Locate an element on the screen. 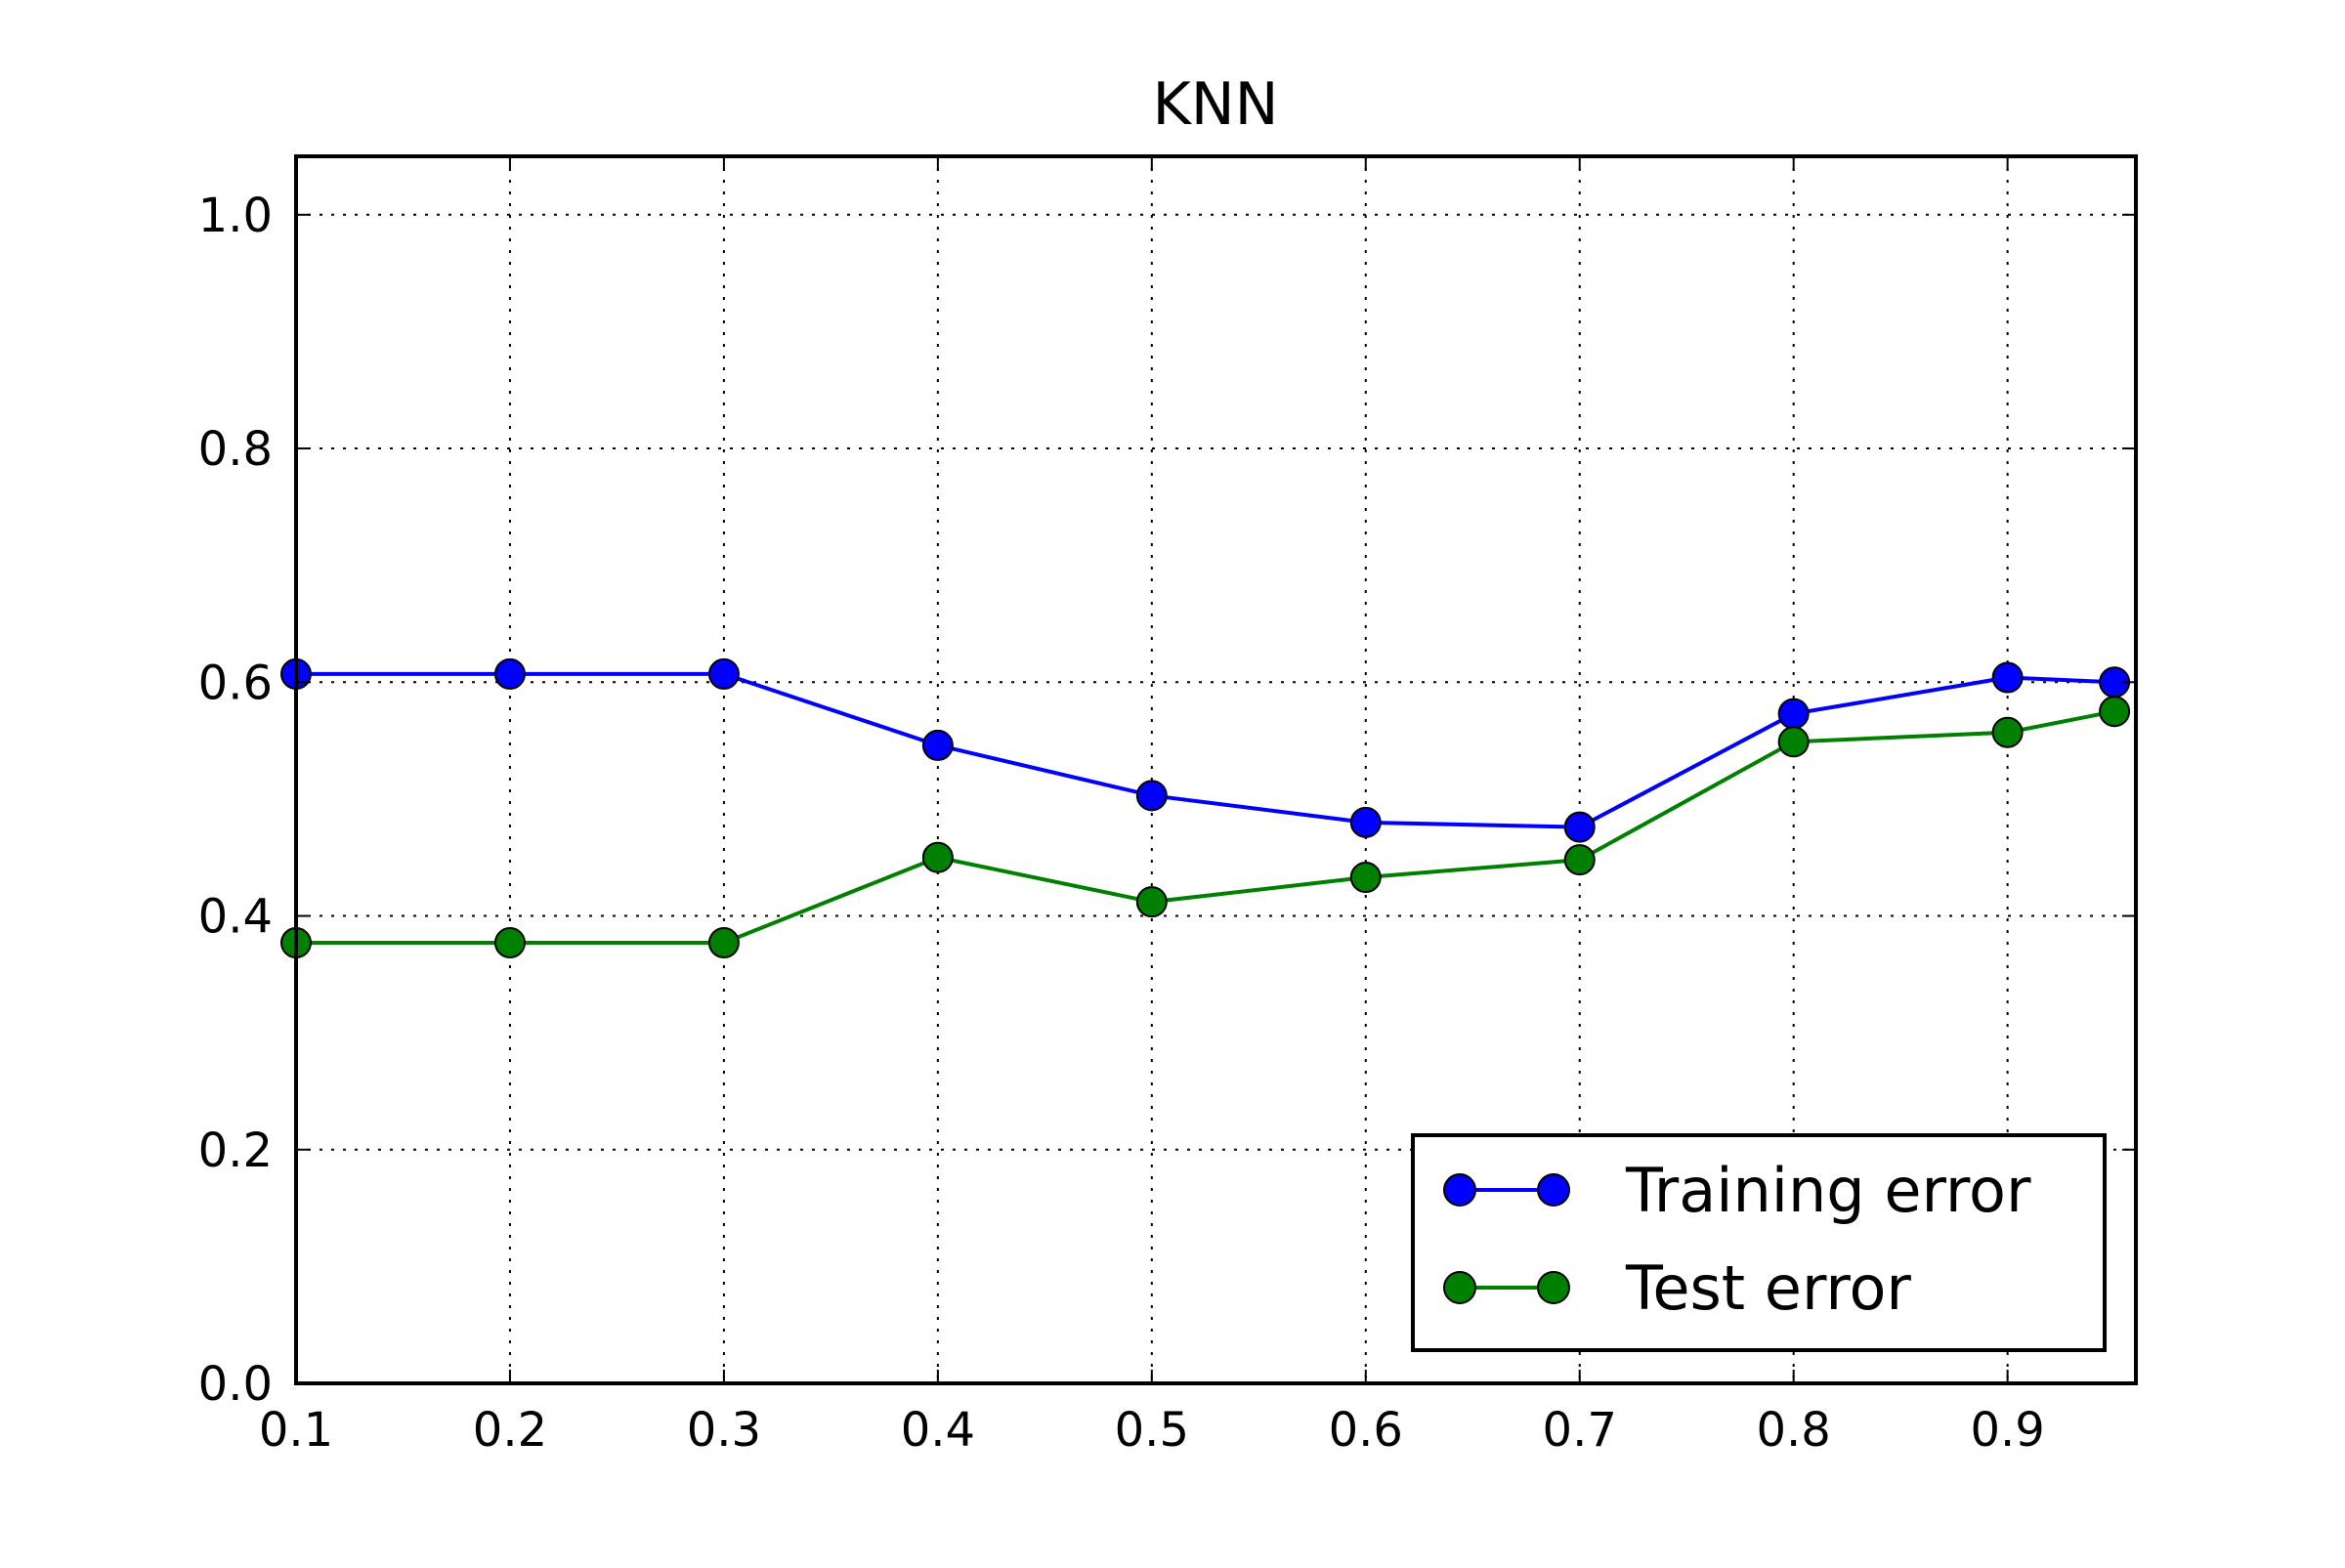 This screenshot has height=1568, width=2345. legend-item: Training error is located at coordinates (1737, 1190).